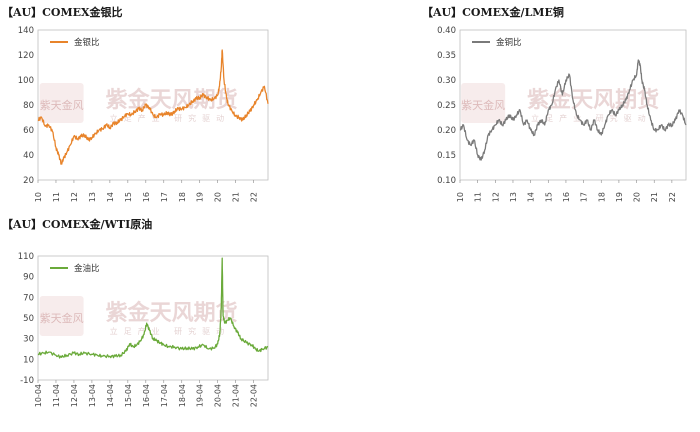  I want to click on y-tick-label: 30, so click(28, 340).